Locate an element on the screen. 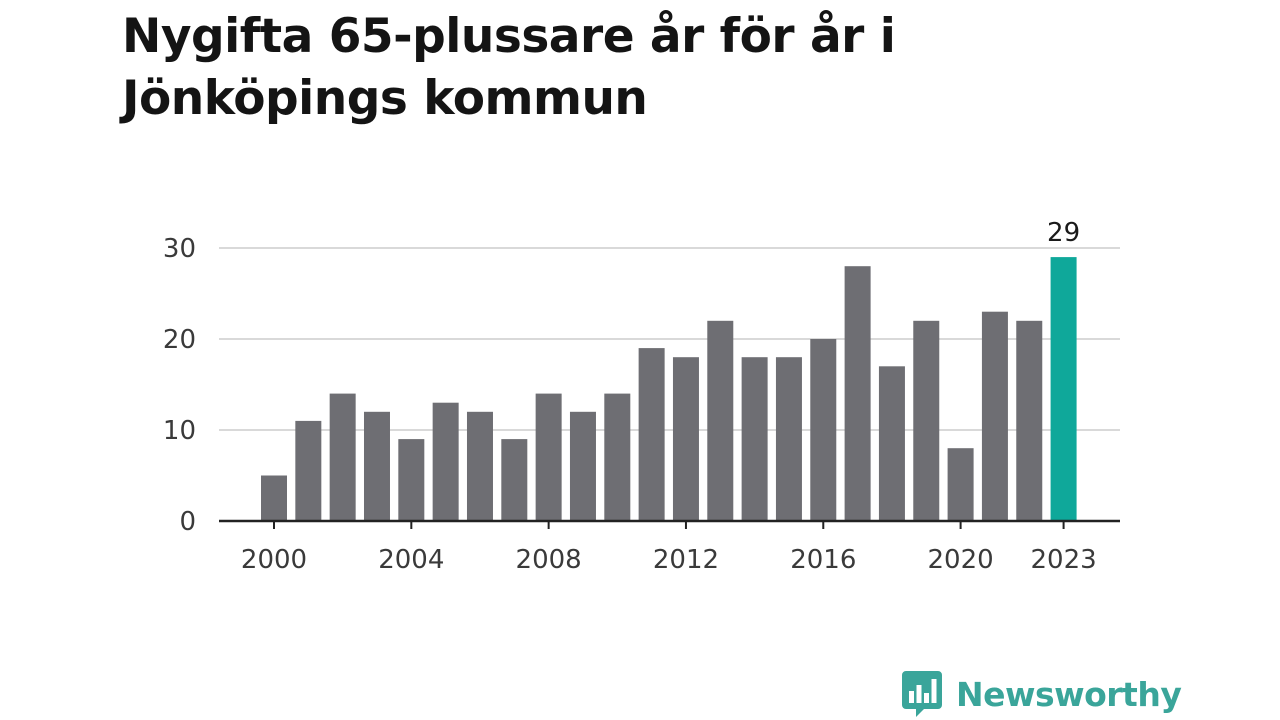 The image size is (1280, 720). bar-2008 is located at coordinates (548, 457).